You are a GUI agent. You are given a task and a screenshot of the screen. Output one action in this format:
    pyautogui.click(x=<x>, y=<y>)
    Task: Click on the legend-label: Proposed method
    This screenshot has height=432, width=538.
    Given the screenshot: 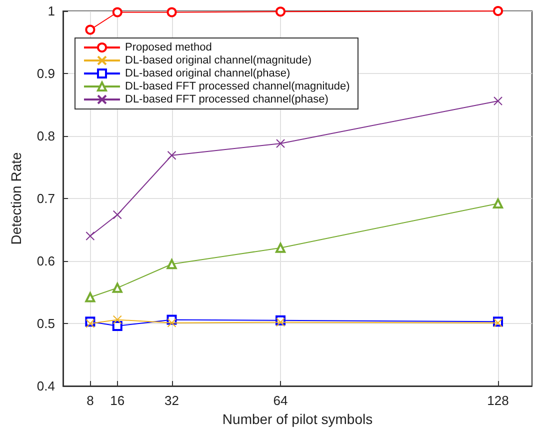 What is the action you would take?
    pyautogui.click(x=168, y=48)
    